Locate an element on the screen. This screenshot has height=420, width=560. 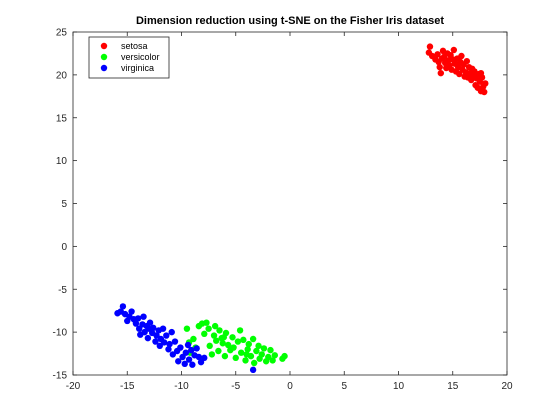
y-tick-label-7: 20 is located at coordinates (62, 75).